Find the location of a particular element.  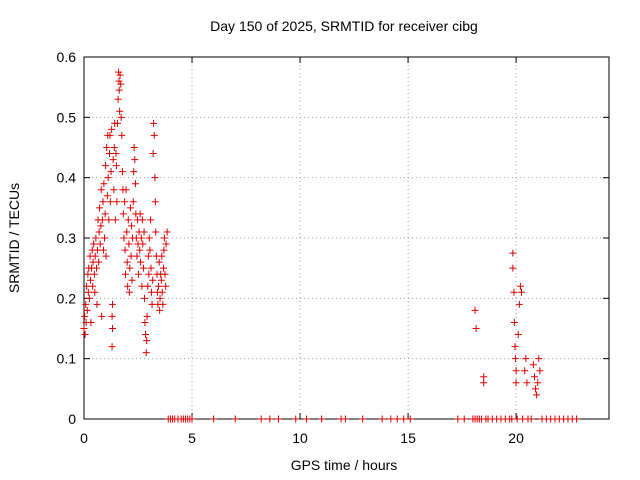

y-tick-labels: 0 0.1 0.2 0.3 0.4 0.5 0.6 is located at coordinates (67, 238).